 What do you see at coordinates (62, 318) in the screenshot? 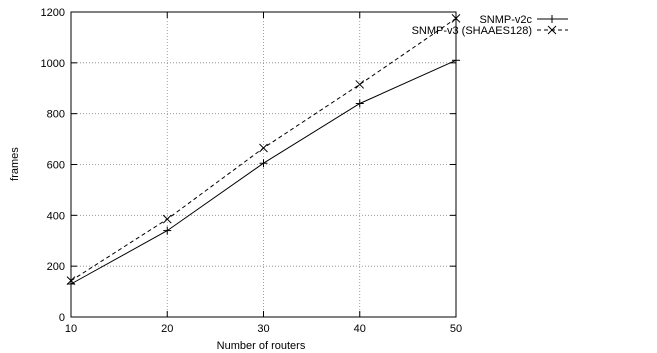
I see `y-tick-label: 0` at bounding box center [62, 318].